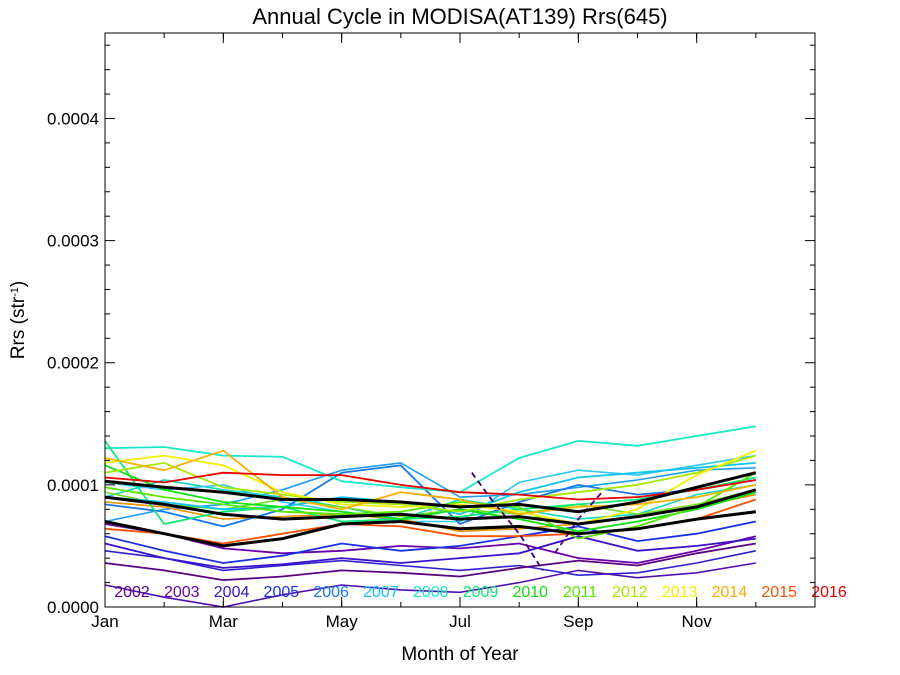 The height and width of the screenshot is (675, 900). What do you see at coordinates (580, 592) in the screenshot?
I see `legend-label-2011: 2011` at bounding box center [580, 592].